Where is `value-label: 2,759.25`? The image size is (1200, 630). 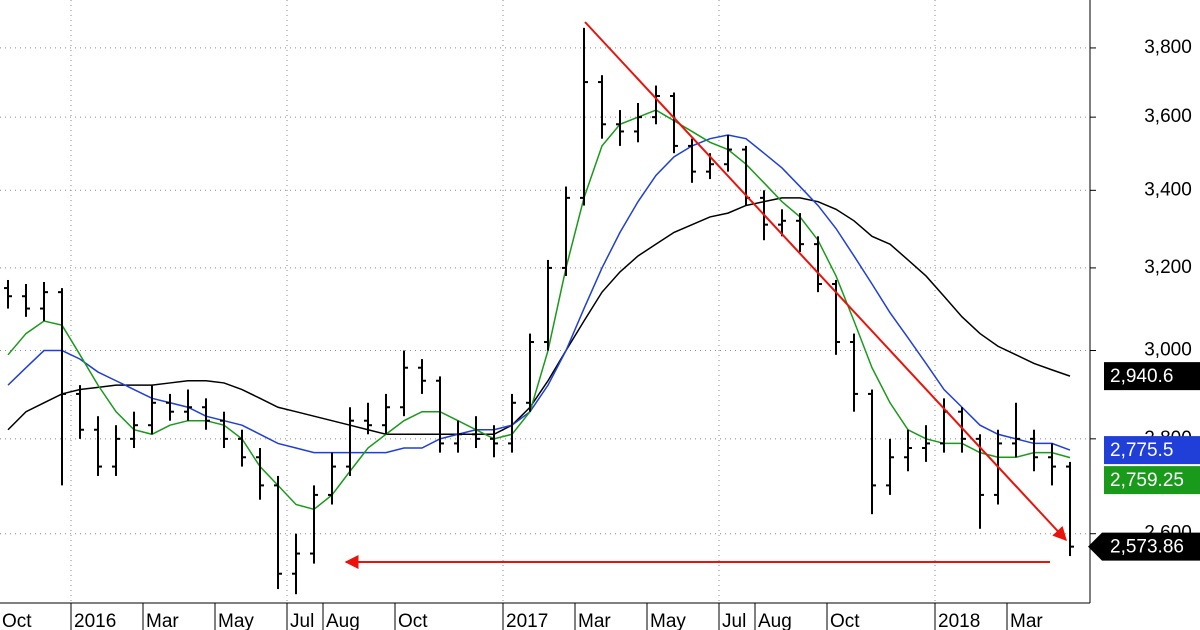 value-label: 2,759.25 is located at coordinates (1147, 480).